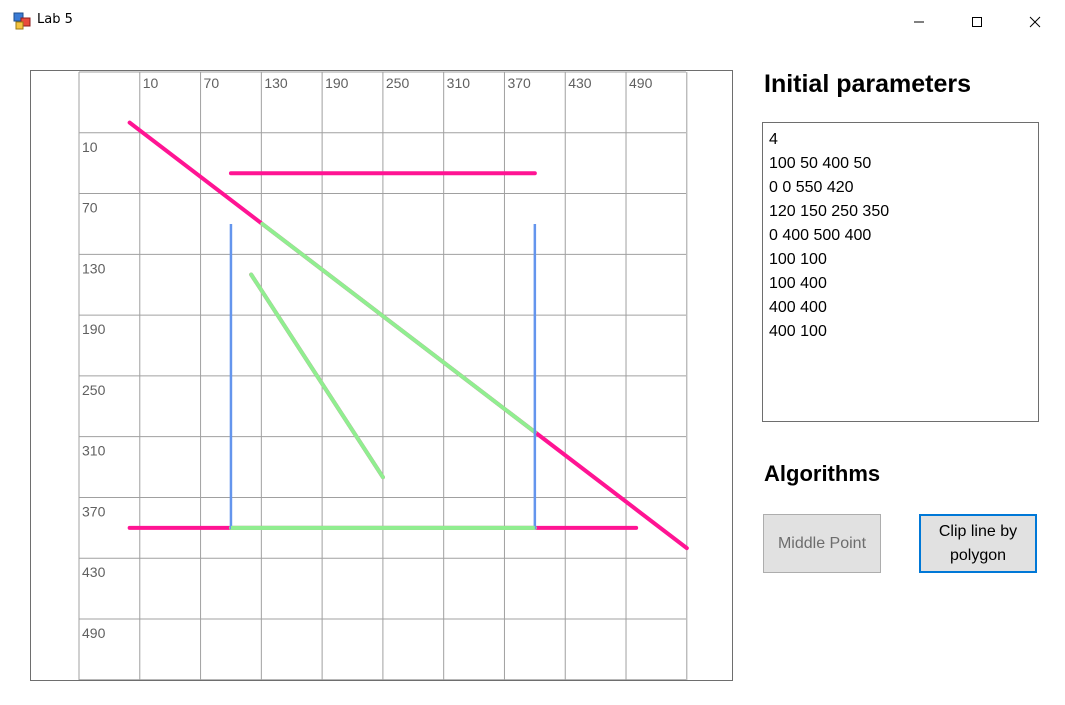 The image size is (1065, 705). I want to click on parameter-line: 120 150 250 350, so click(829, 211).